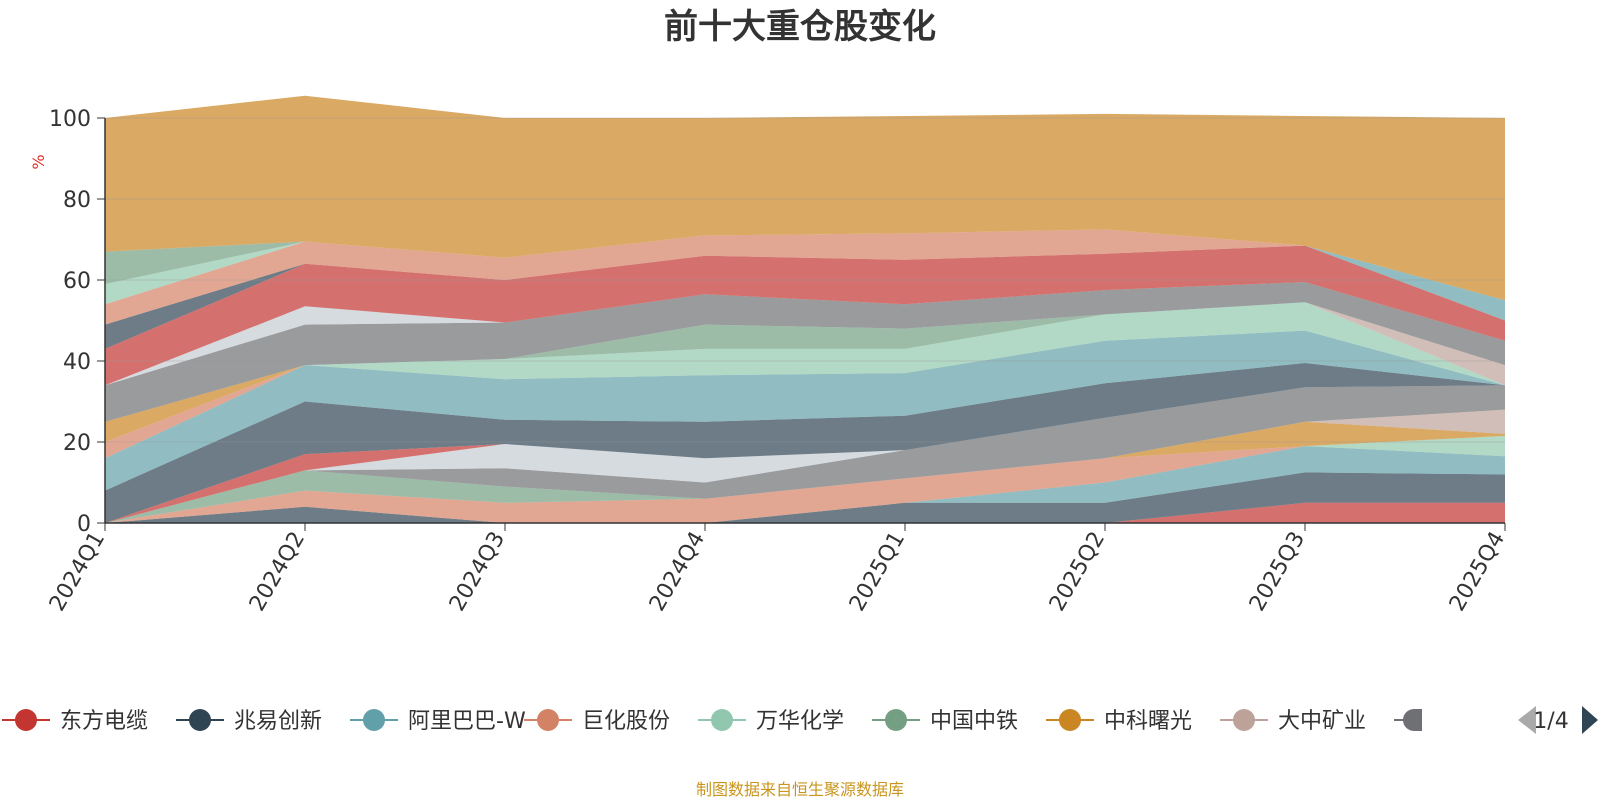 Image resolution: width=1600 pixels, height=800 pixels. Describe the element at coordinates (1412, 720) in the screenshot. I see `legend-marker-partial` at that location.